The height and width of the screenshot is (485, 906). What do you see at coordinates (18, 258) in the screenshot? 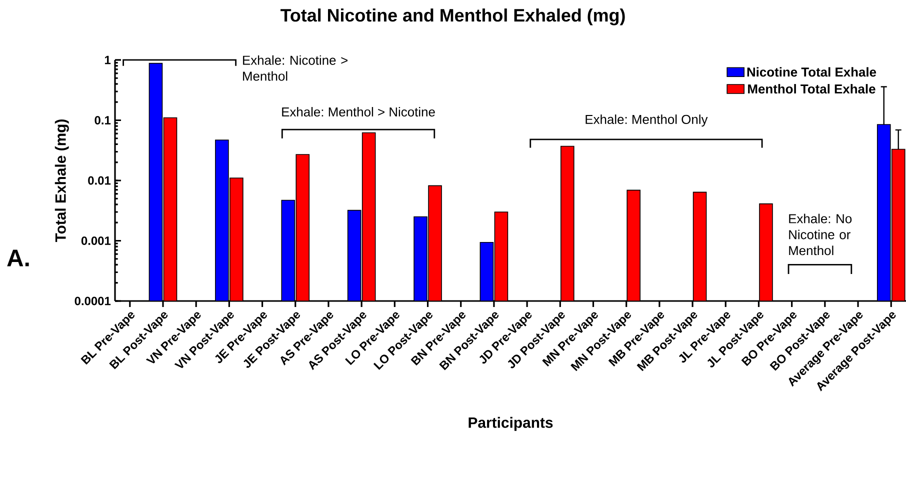
I see `text: A.` at bounding box center [18, 258].